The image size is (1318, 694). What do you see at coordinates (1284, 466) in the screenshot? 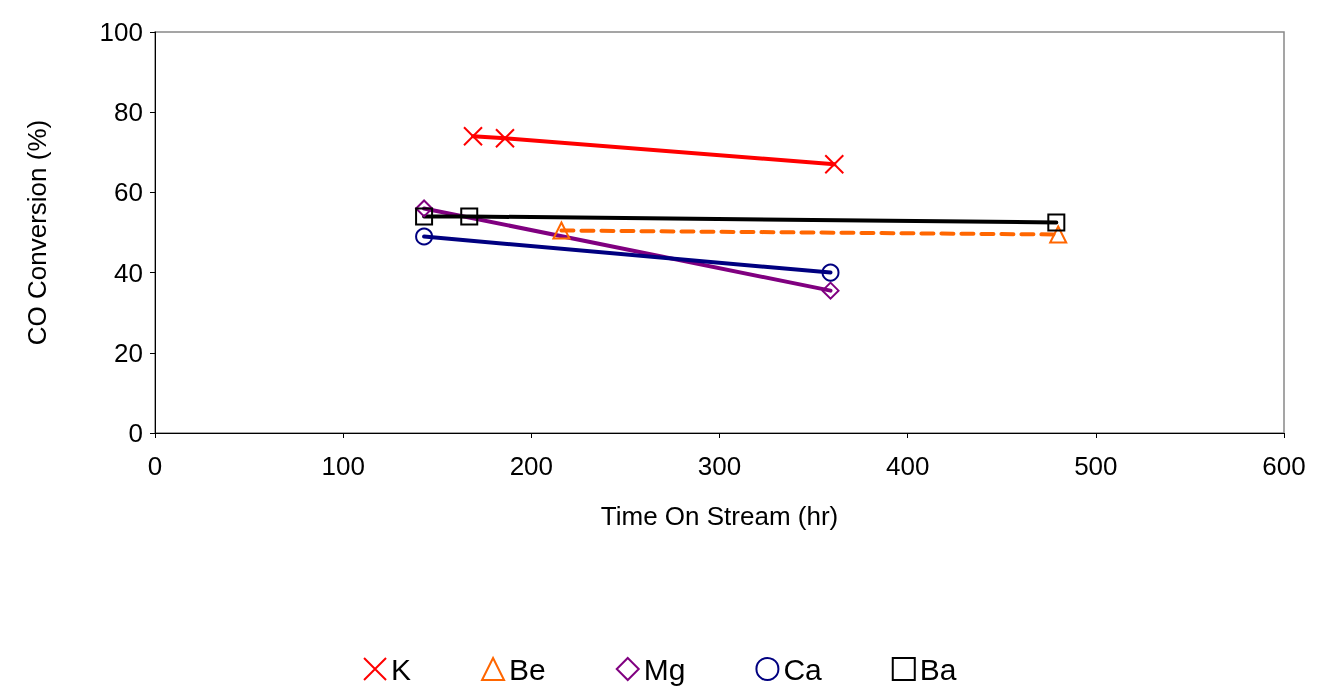
I see `x-tick-label: 600` at bounding box center [1284, 466].